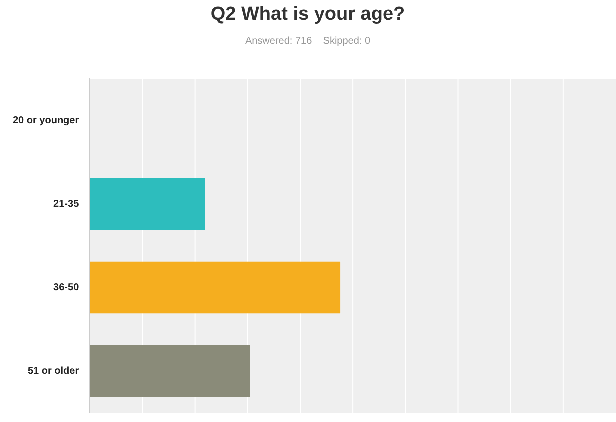 This screenshot has width=616, height=422. What do you see at coordinates (54, 371) in the screenshot?
I see `y-tick-label: 51 or older` at bounding box center [54, 371].